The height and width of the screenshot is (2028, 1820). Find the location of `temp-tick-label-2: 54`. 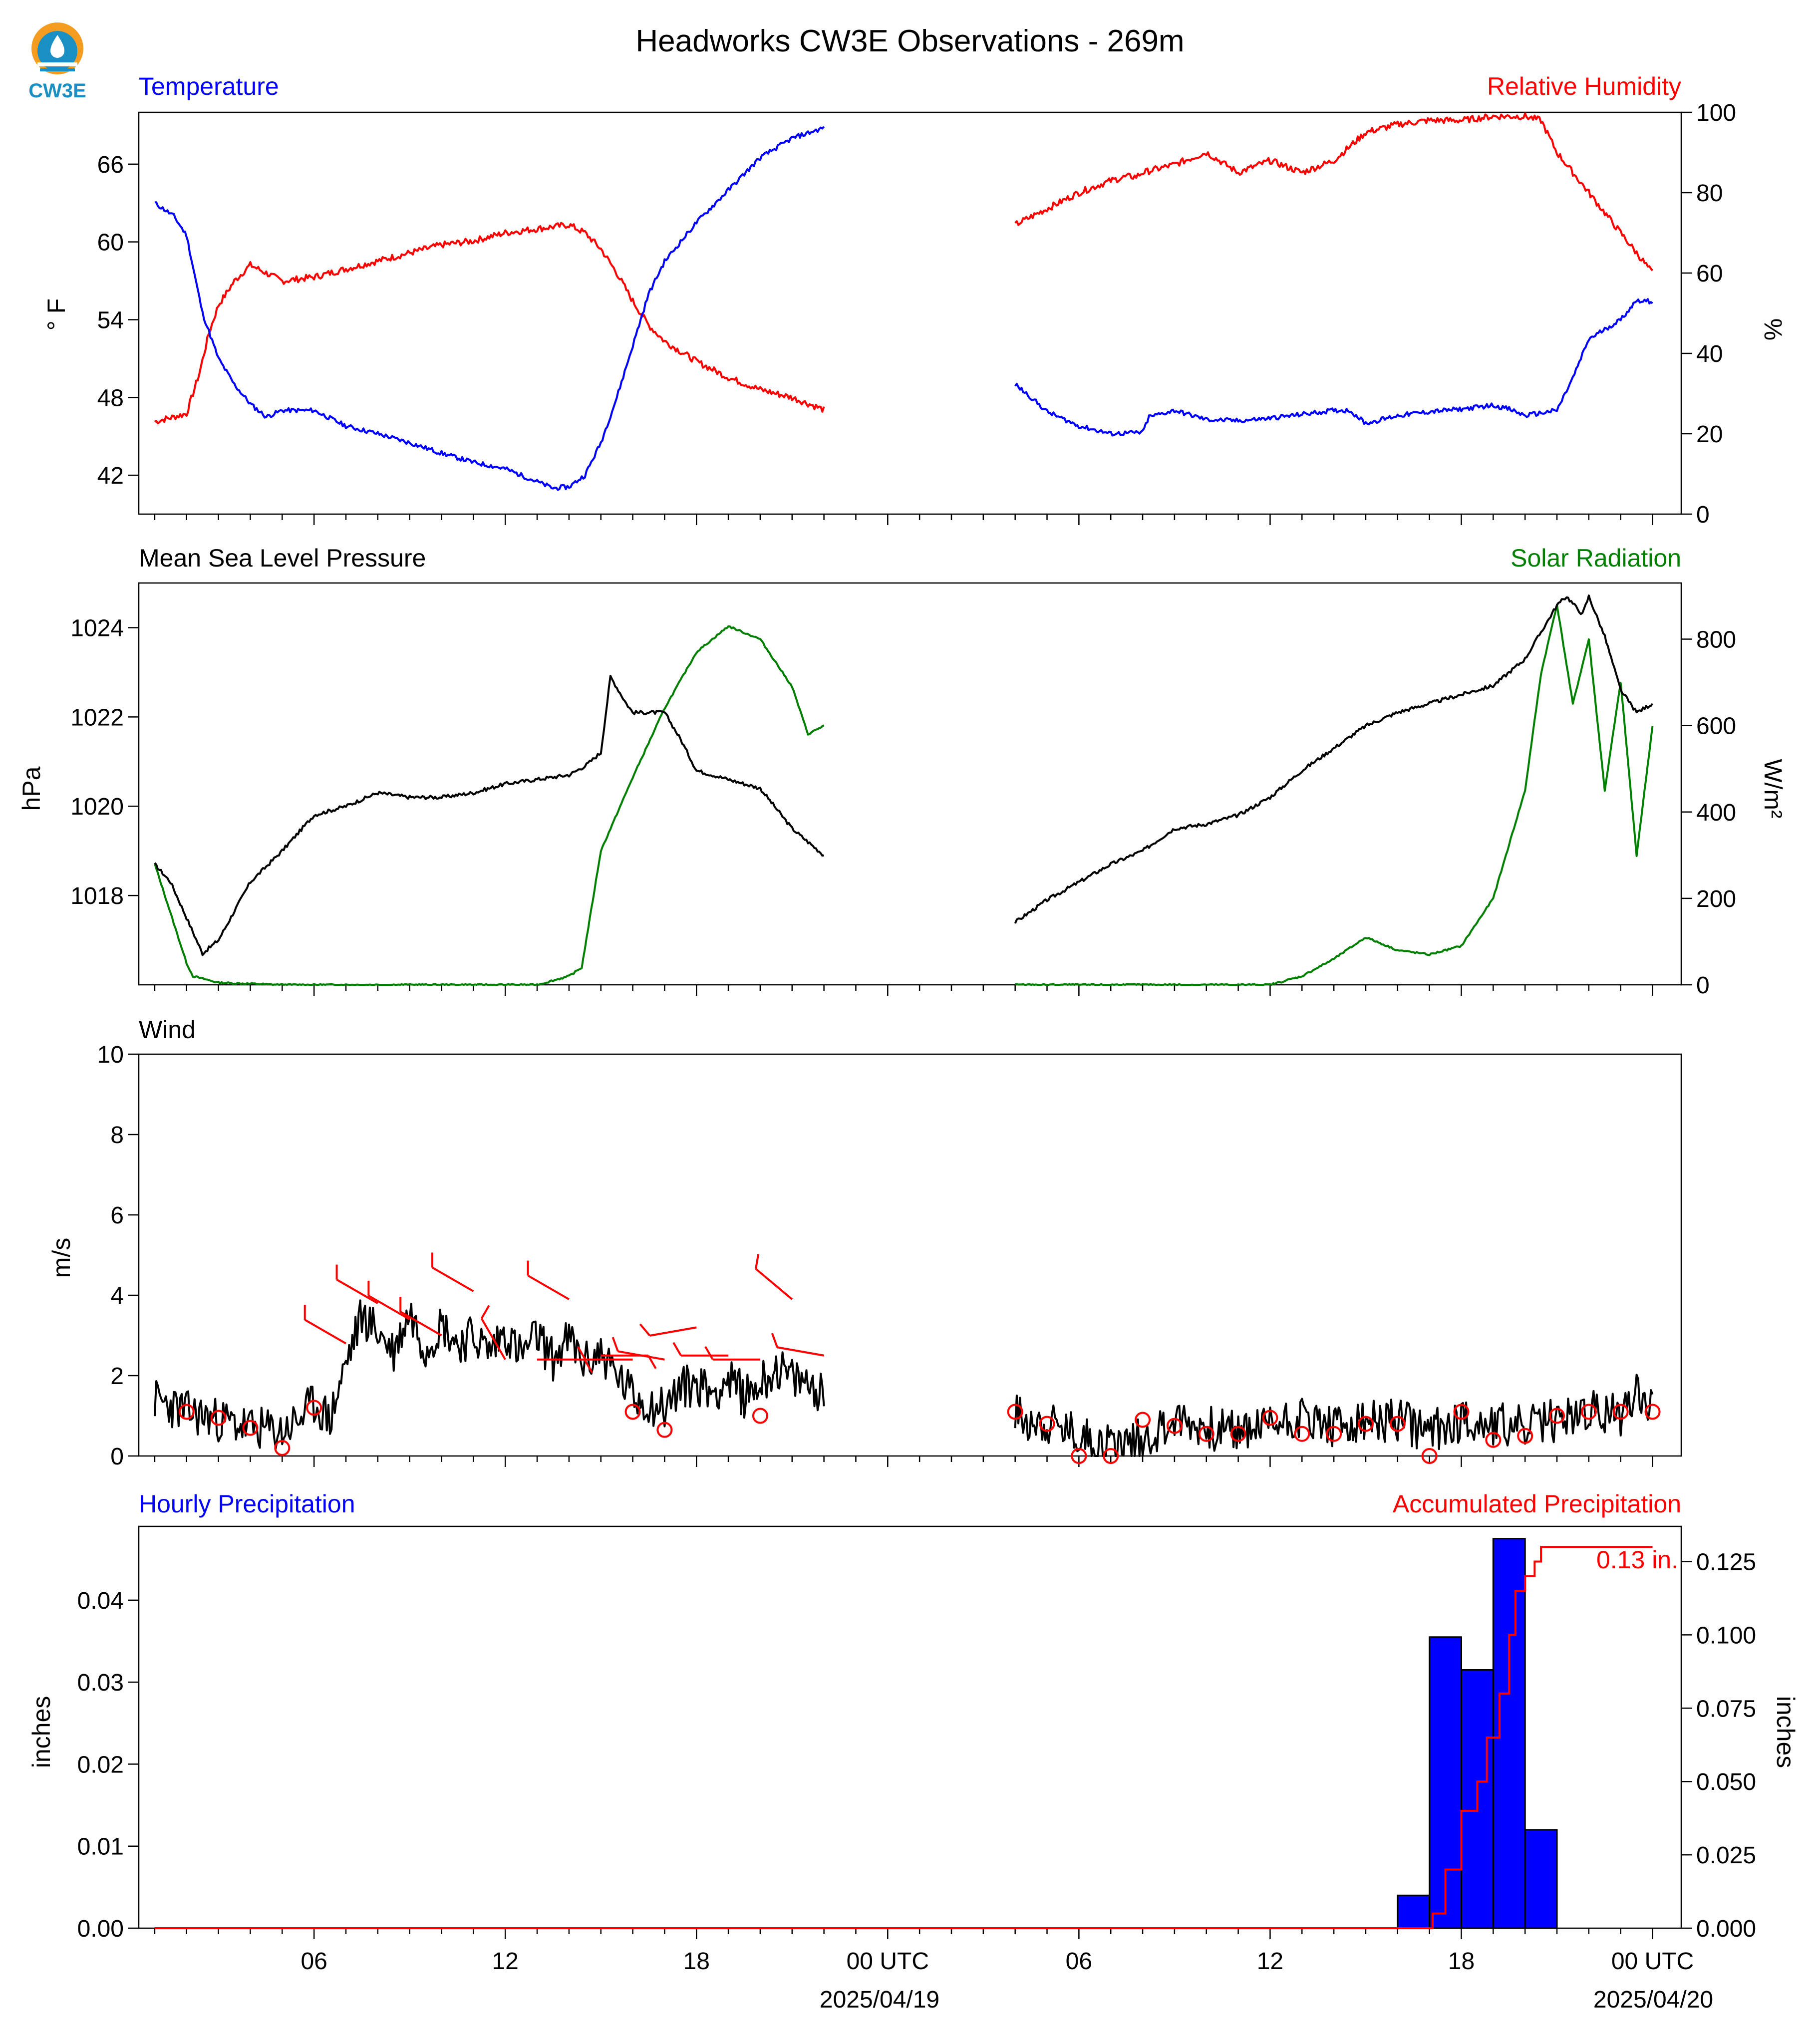

temp-tick-label-2: 54 is located at coordinates (110, 320).